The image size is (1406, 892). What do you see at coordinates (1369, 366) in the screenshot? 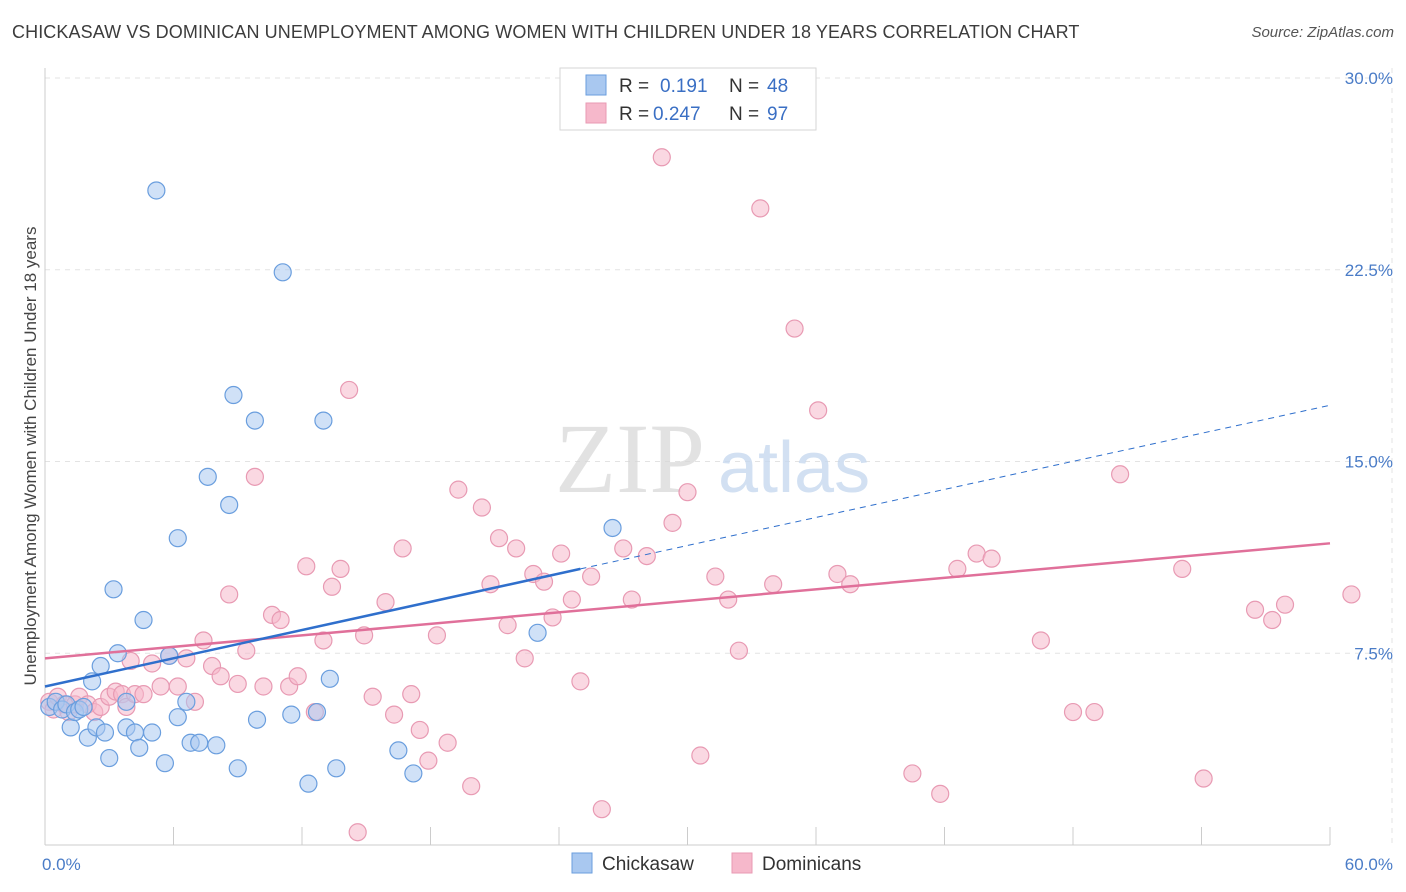
I see `y-tick-labels: 7.5% 15.0% 22.5% 30.0%` at bounding box center [1369, 366].